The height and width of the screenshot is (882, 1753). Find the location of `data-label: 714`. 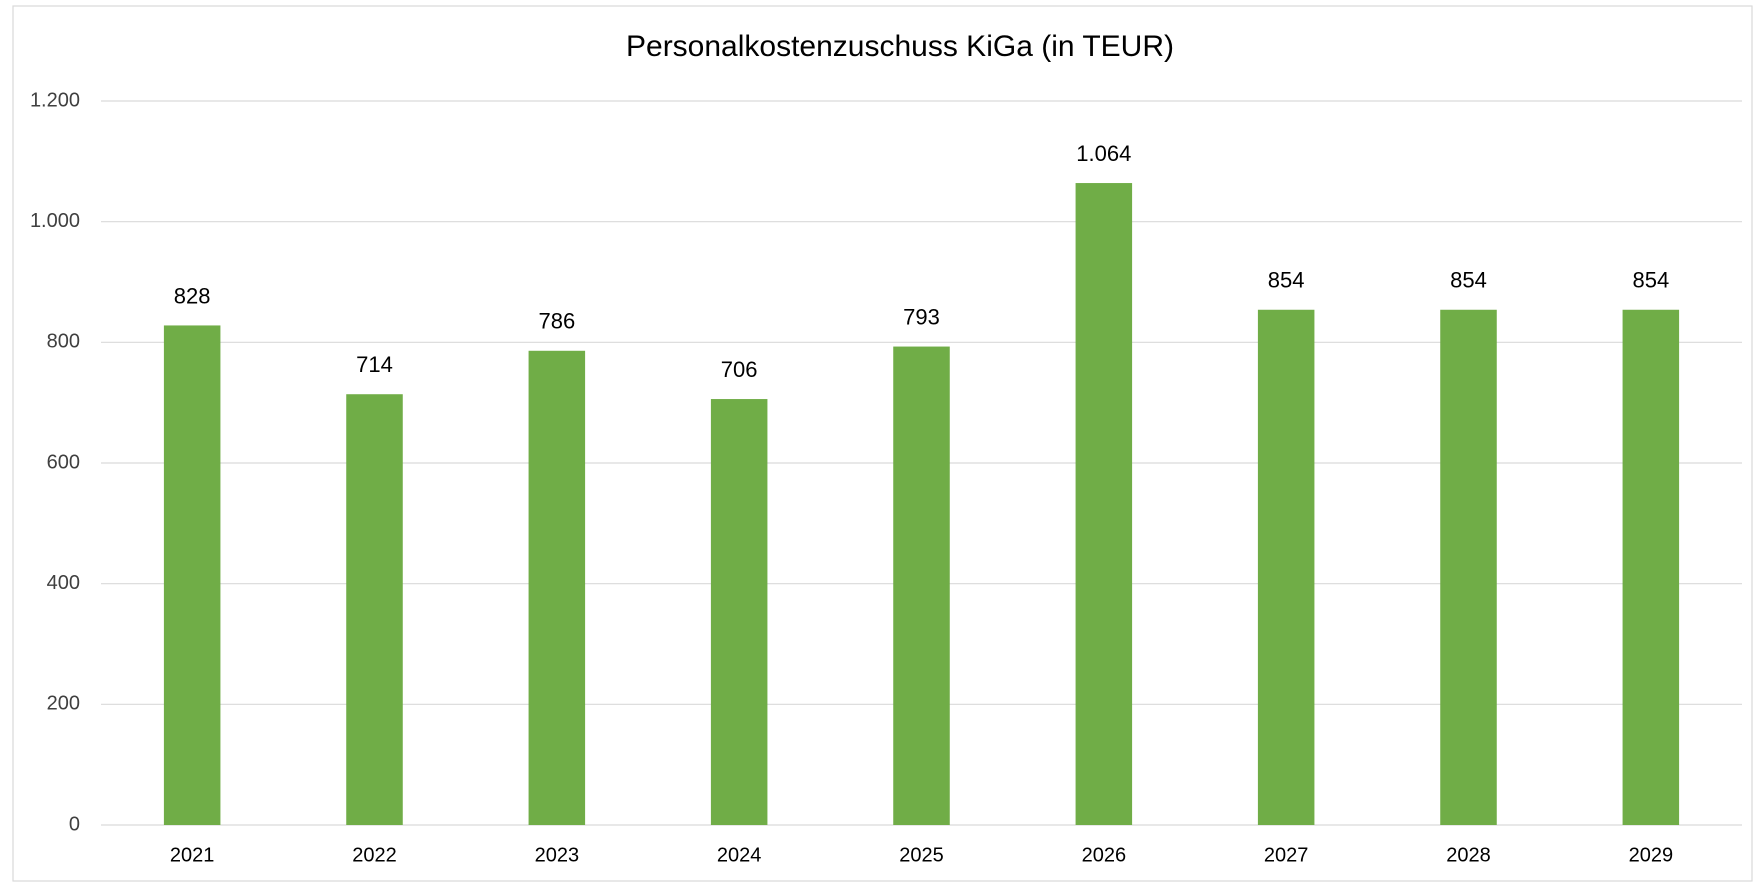

data-label: 714 is located at coordinates (374, 364).